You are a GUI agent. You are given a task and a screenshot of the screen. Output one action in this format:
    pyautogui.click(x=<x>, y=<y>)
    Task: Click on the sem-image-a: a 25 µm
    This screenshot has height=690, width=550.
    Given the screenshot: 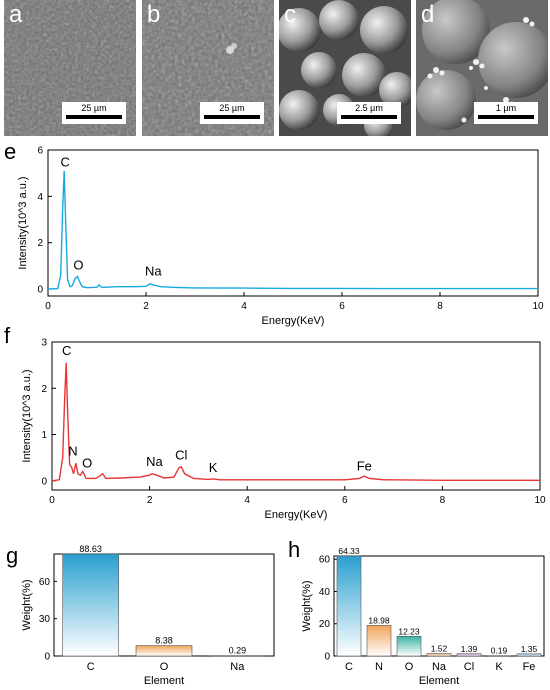 What is the action you would take?
    pyautogui.click(x=70, y=68)
    